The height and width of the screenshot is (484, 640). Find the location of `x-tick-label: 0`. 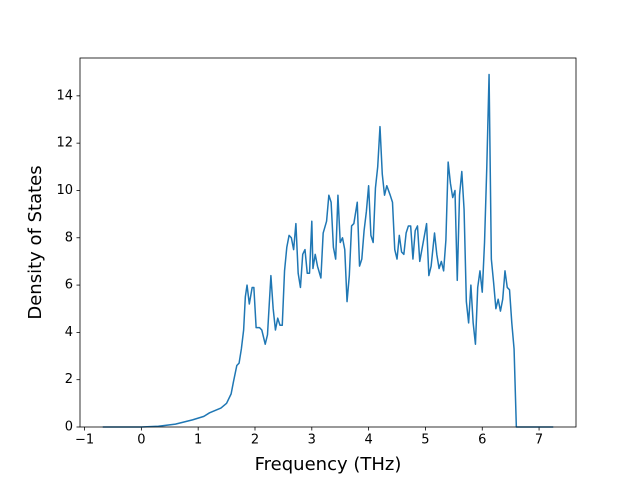

x-tick-label: 0 is located at coordinates (141, 440).